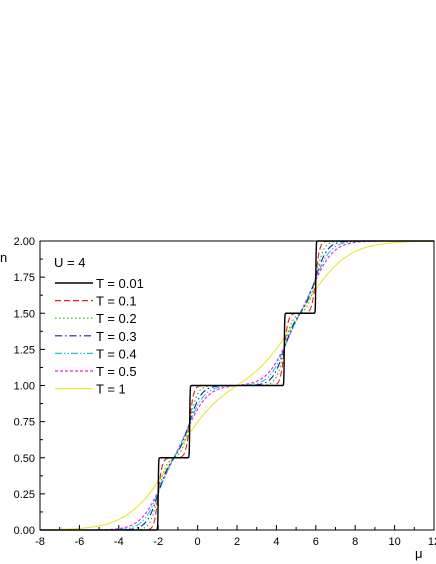 Image resolution: width=436 pixels, height=564 pixels. What do you see at coordinates (80, 542) in the screenshot?
I see `x-tick-label: -6` at bounding box center [80, 542].